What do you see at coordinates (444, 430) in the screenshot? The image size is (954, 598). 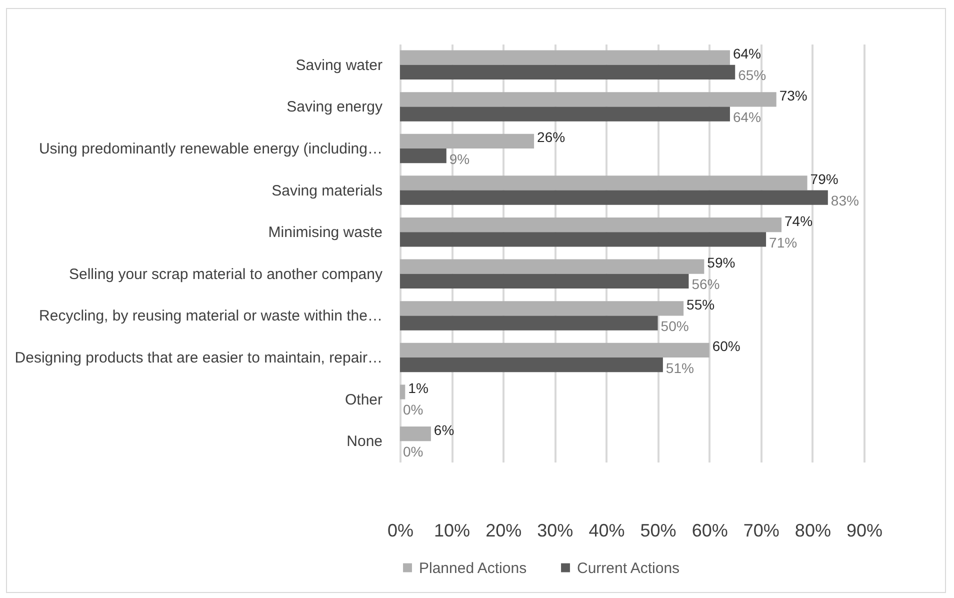 I see `data-label: 6%` at bounding box center [444, 430].